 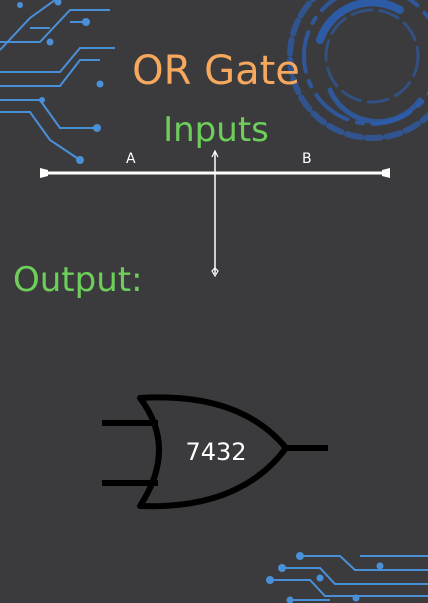 I want to click on output-wire-vertical, so click(x=215, y=213).